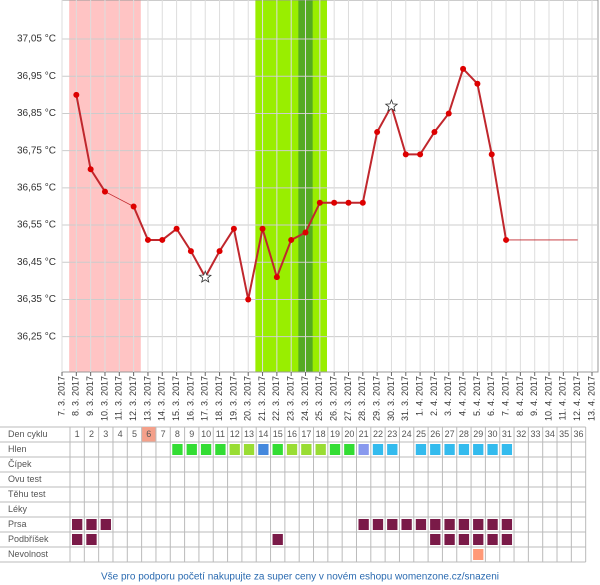 The width and height of the screenshot is (600, 585). What do you see at coordinates (435, 434) in the screenshot?
I see `day-number: 26` at bounding box center [435, 434].